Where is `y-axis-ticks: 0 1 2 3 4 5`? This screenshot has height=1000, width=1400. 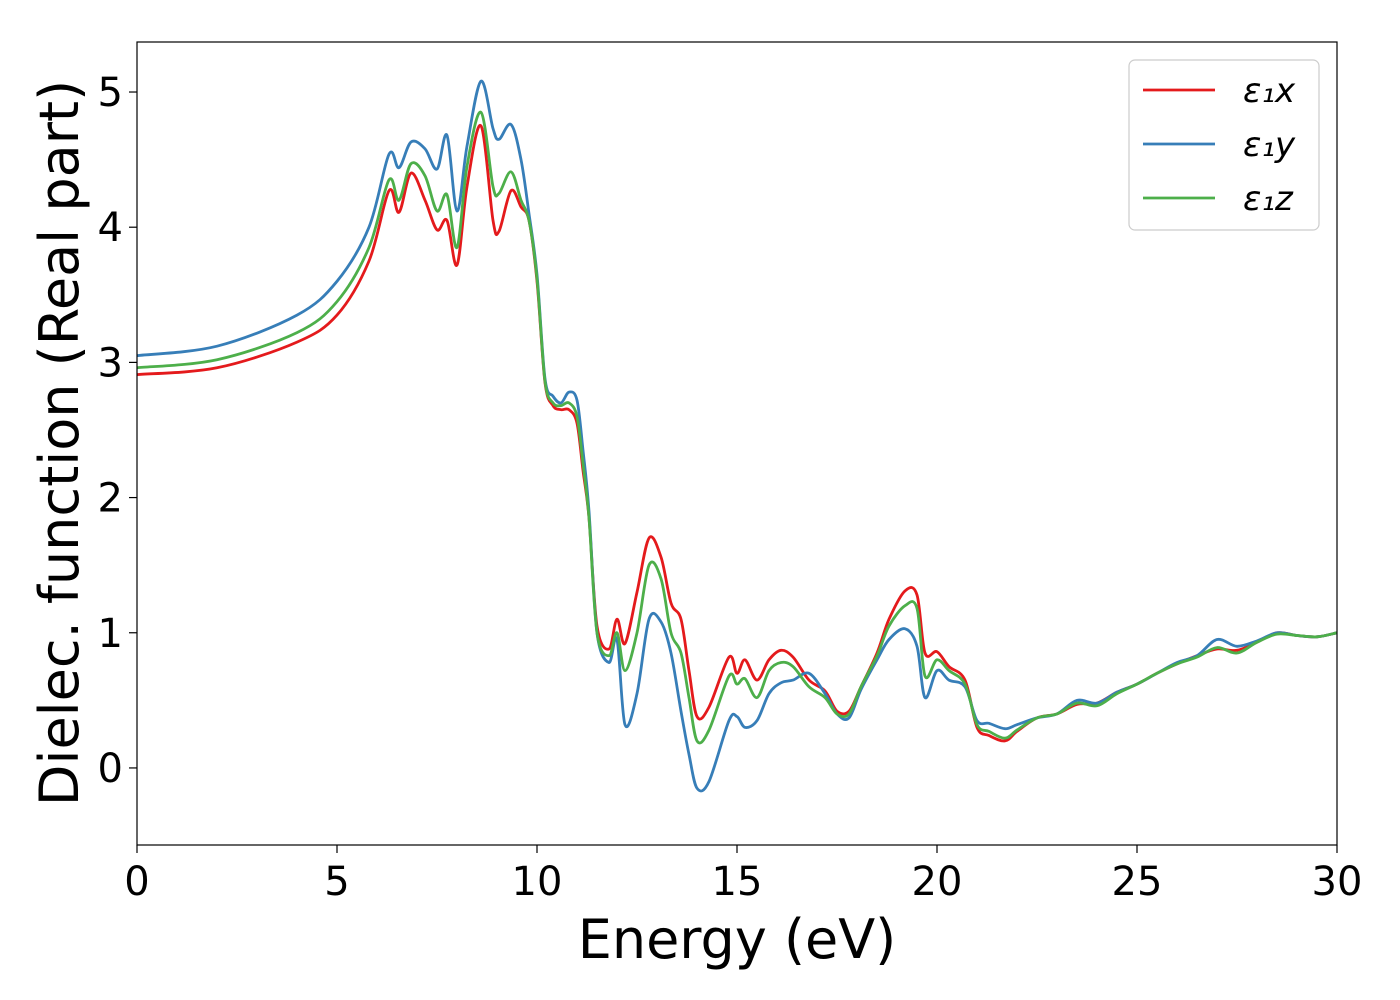
y-axis-ticks: 0 1 2 3 4 5 is located at coordinates (117, 431).